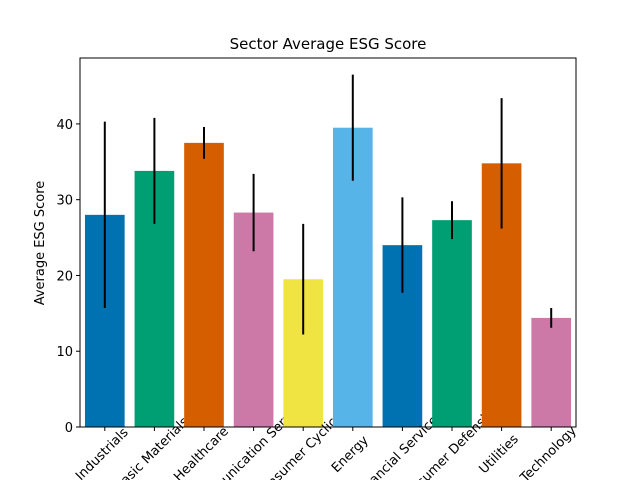 The image size is (640, 480). Describe the element at coordinates (64, 201) in the screenshot. I see `y-tick-label: 30` at that location.